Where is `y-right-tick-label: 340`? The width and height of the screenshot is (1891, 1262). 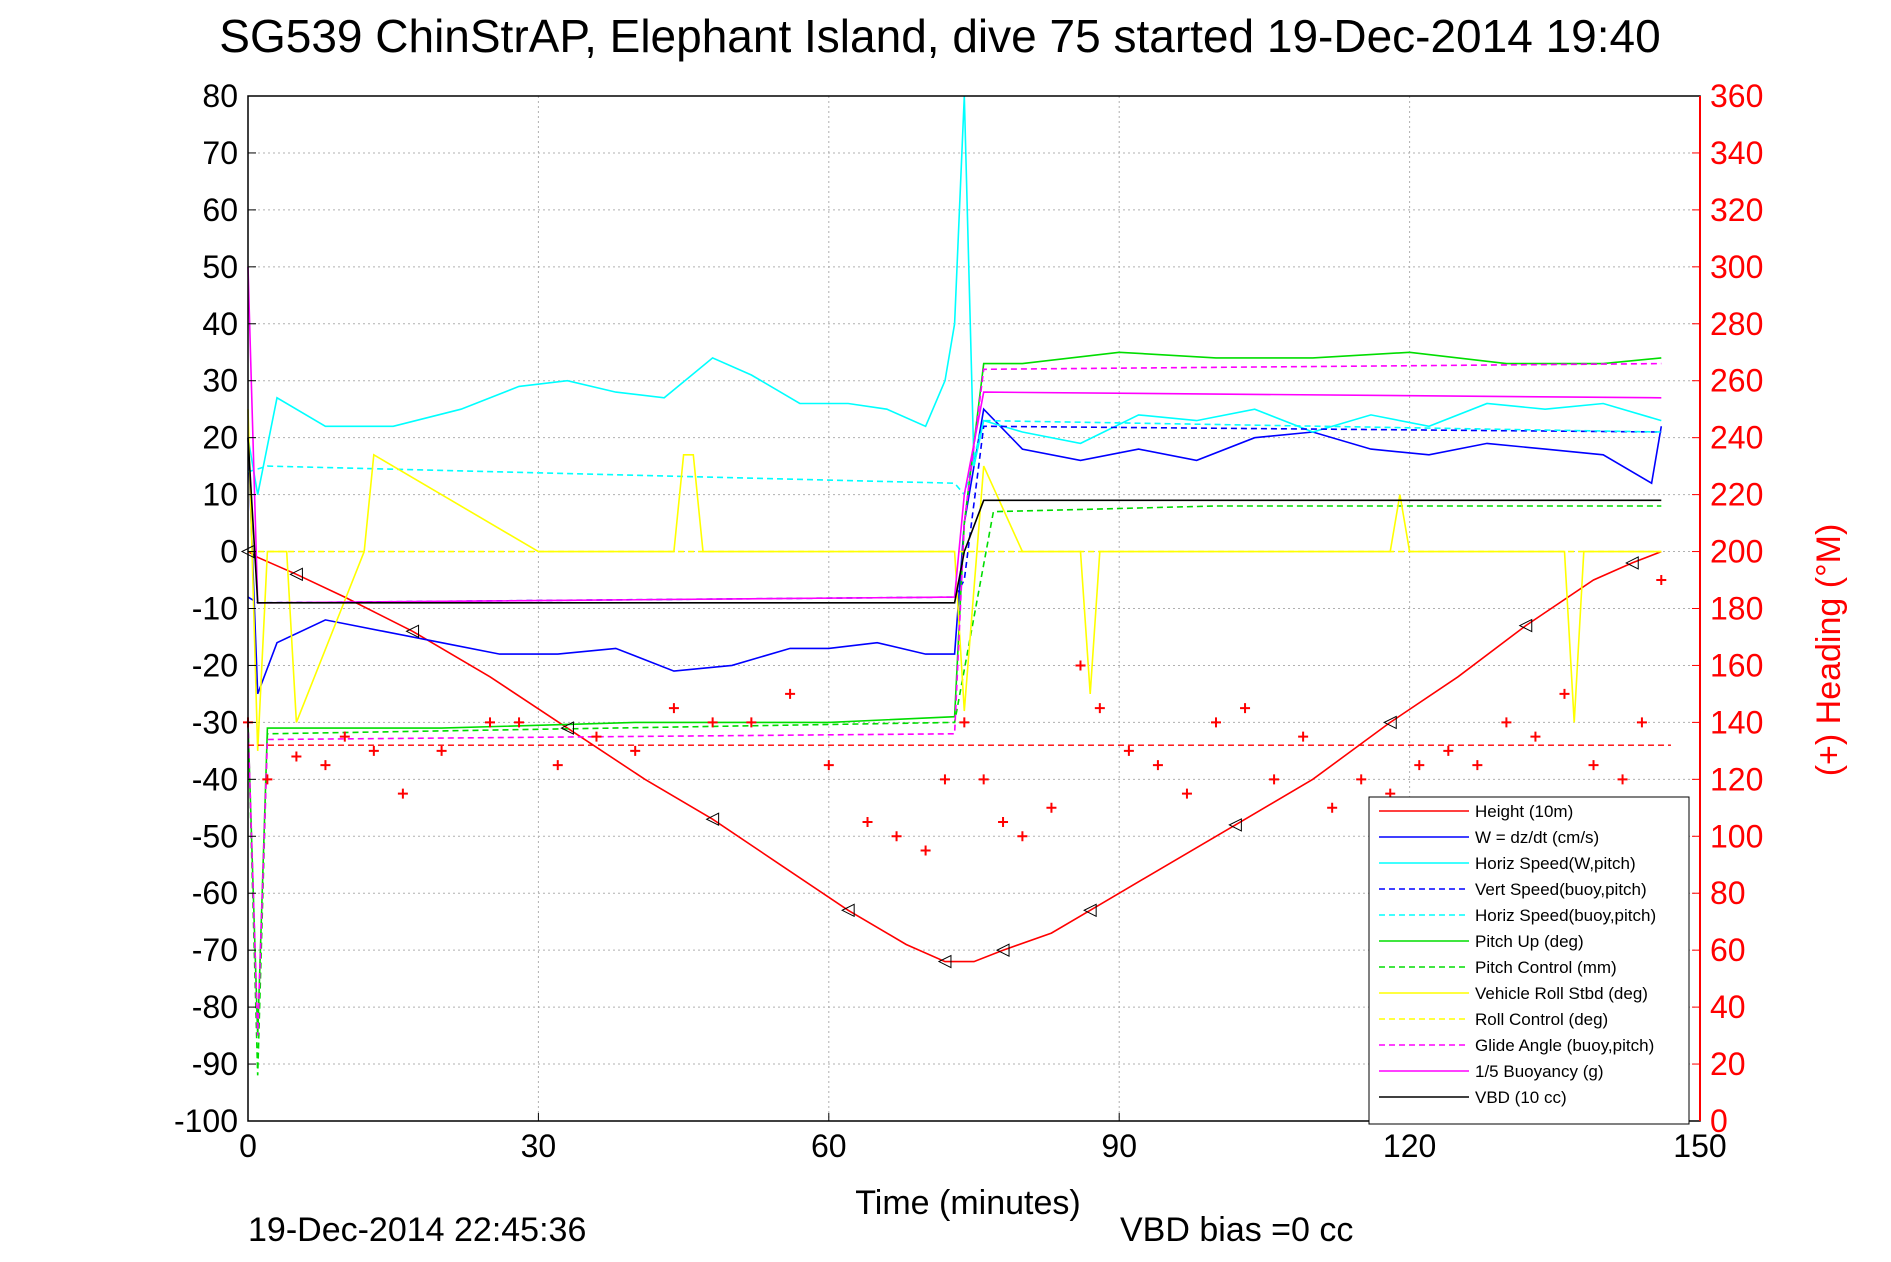 y-right-tick-label: 340 is located at coordinates (1736, 153).